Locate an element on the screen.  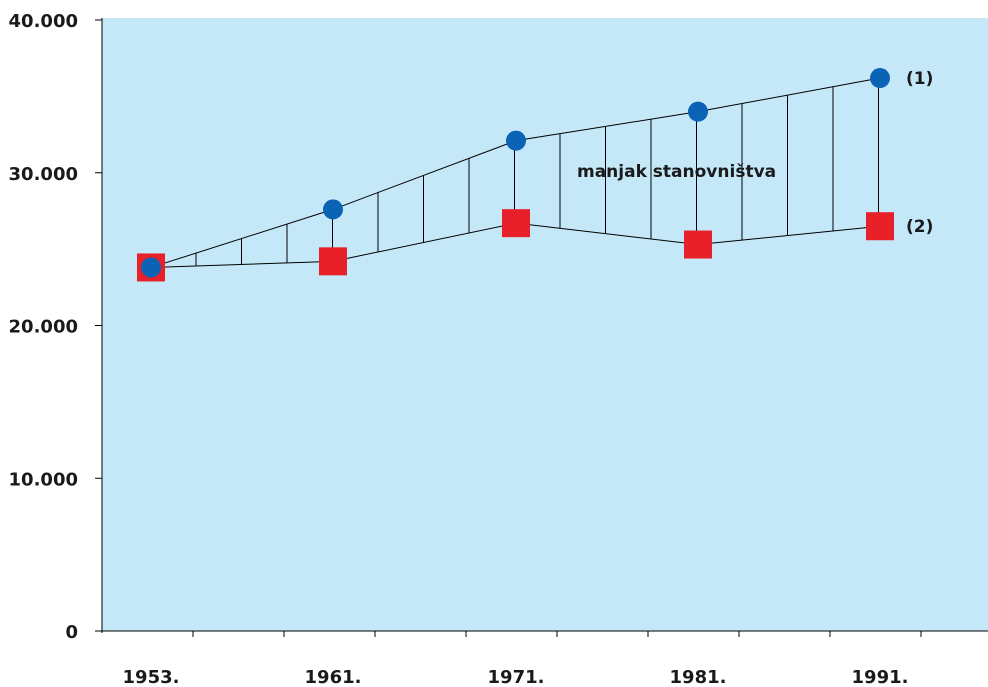
labels-layer: (1) (2) manjak stanovništva is located at coordinates (755, 153).